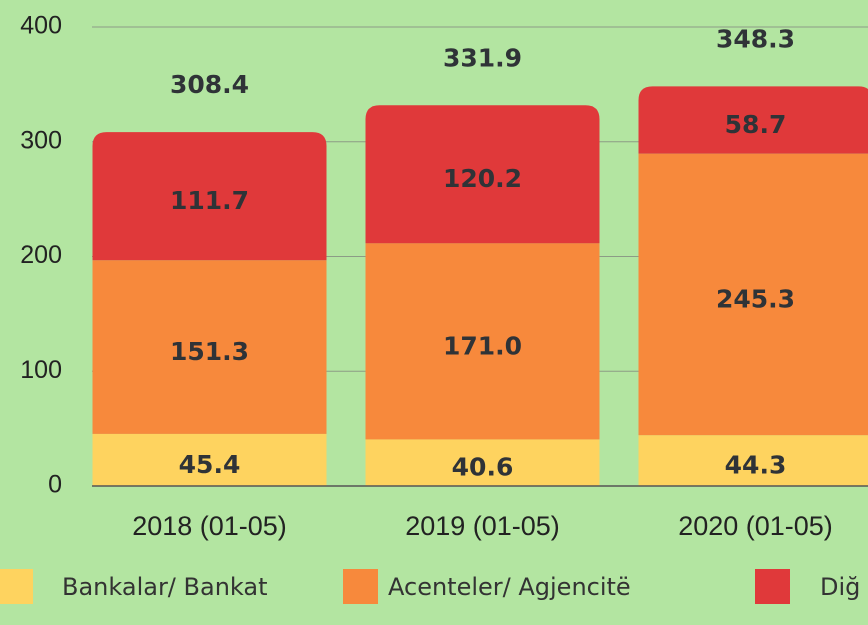 The width and height of the screenshot is (868, 625). I want to click on y-tick-label: 300, so click(41, 140).